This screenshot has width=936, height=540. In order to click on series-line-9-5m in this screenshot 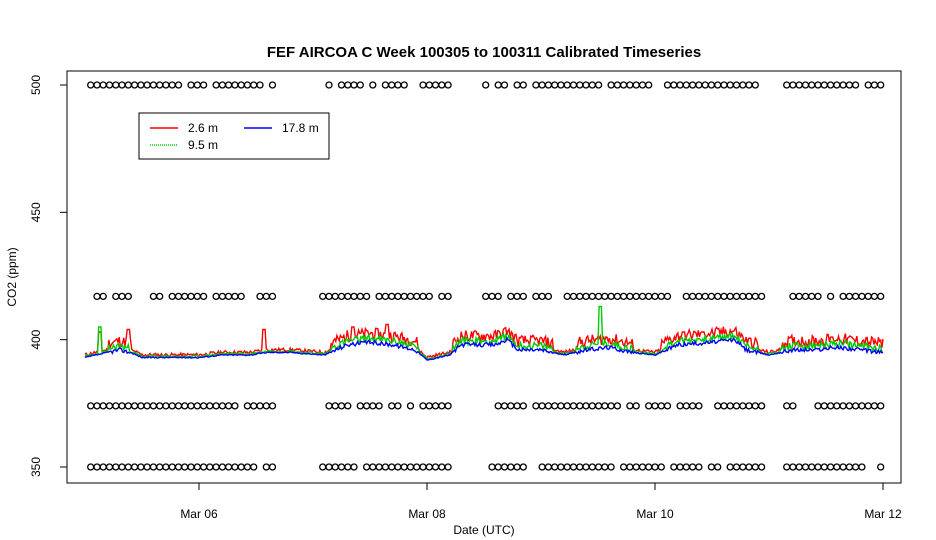, I will do `click(484, 333)`.